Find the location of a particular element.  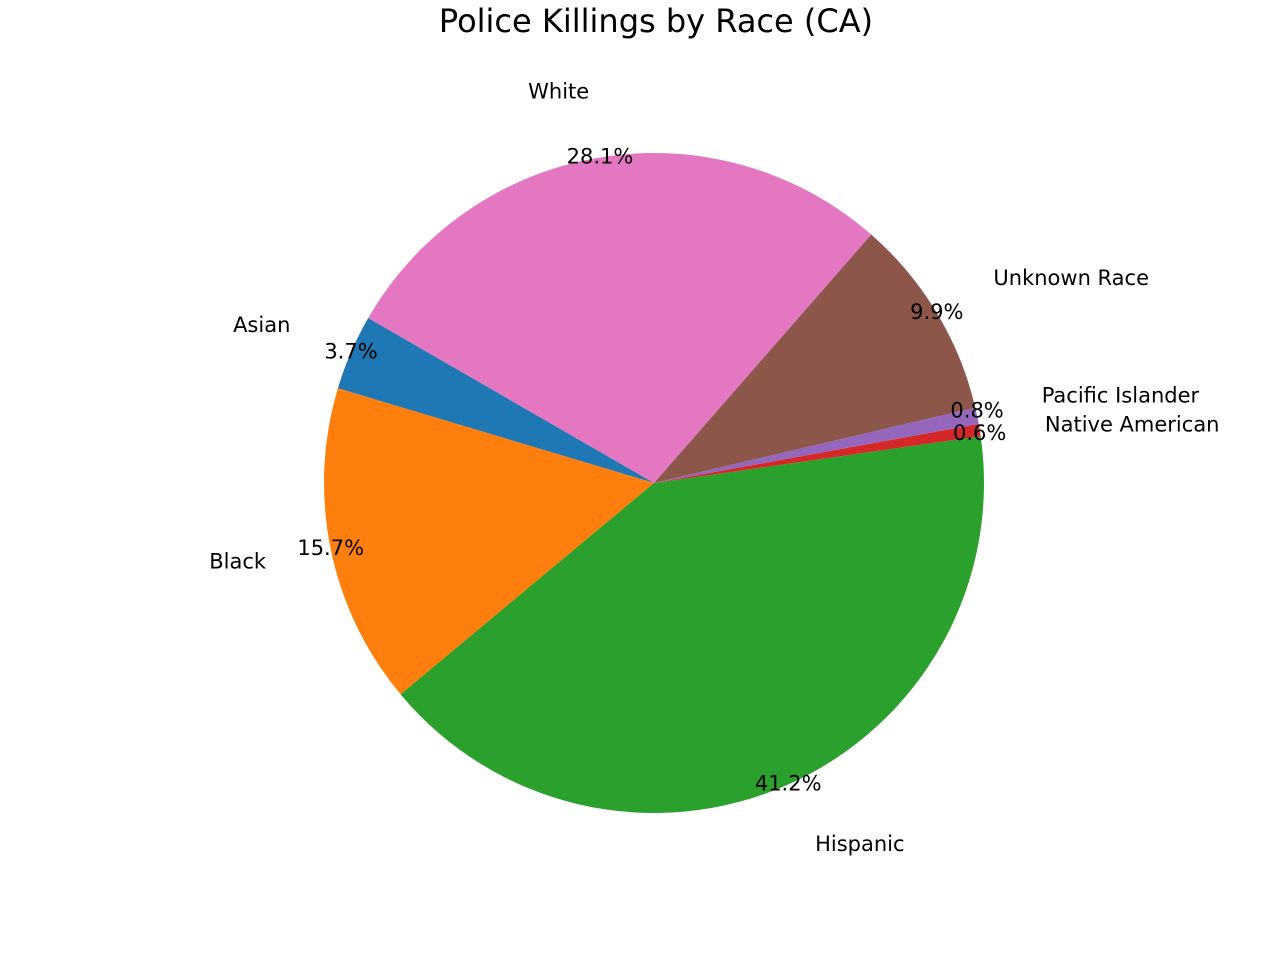

slice-label-pacific-islander: Pacific Islander is located at coordinates (1121, 395).